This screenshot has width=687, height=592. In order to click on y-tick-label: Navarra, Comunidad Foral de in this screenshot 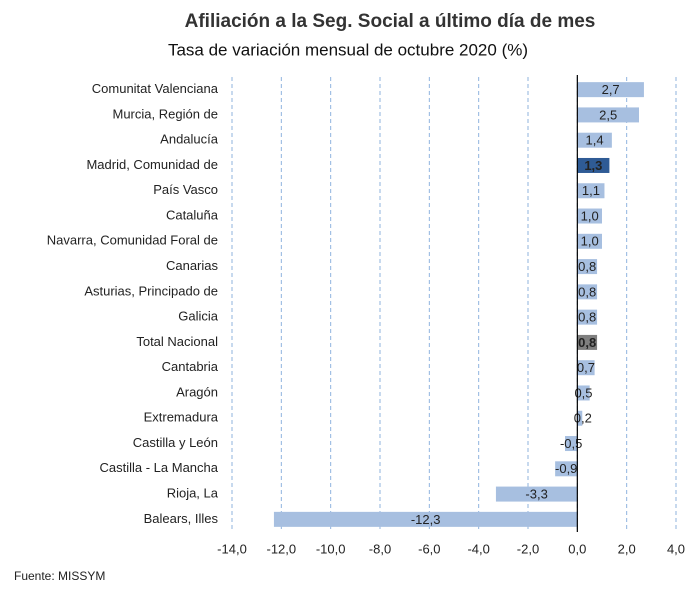, I will do `click(132, 240)`.